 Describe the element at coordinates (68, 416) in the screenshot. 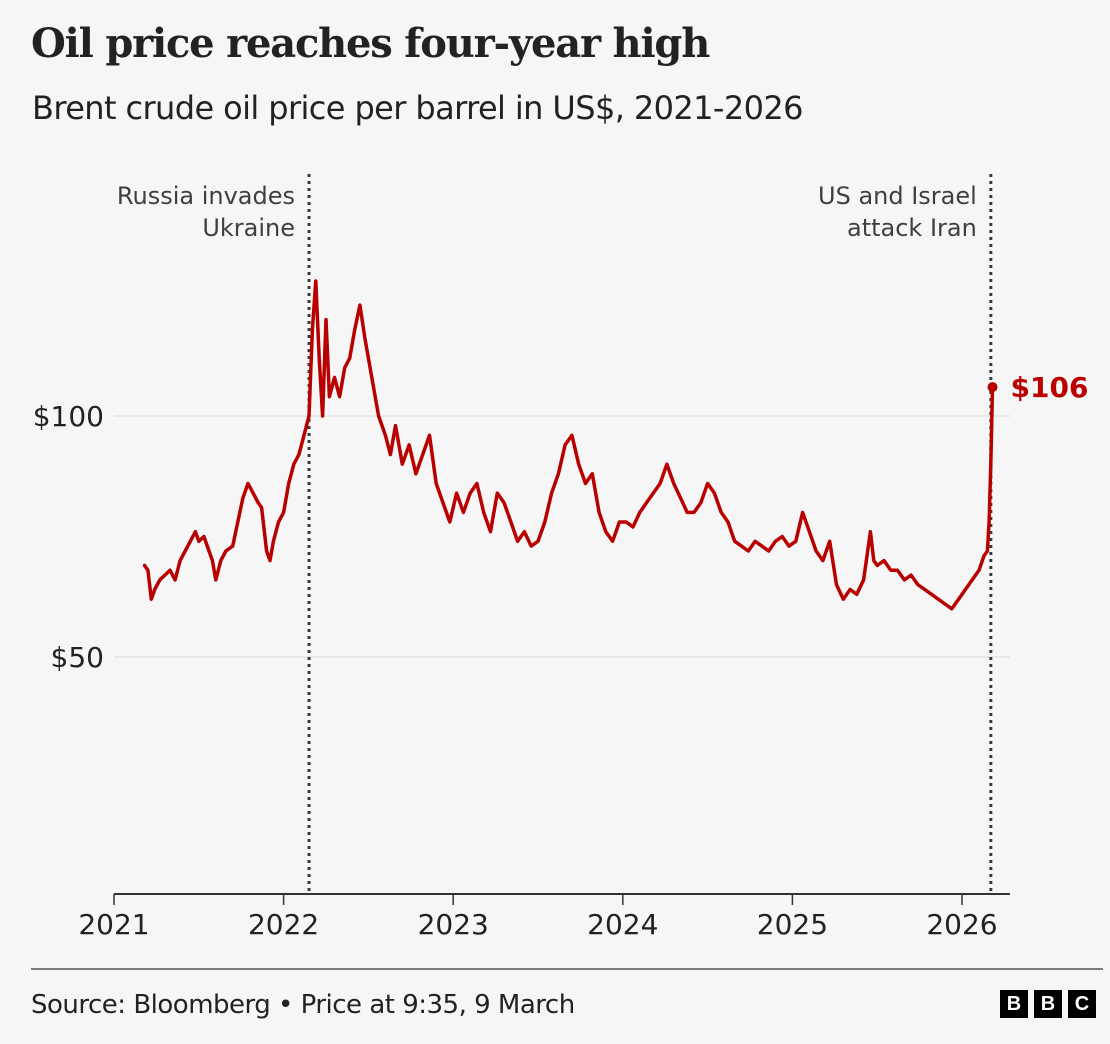

I see `y-tick-label: $100` at that location.